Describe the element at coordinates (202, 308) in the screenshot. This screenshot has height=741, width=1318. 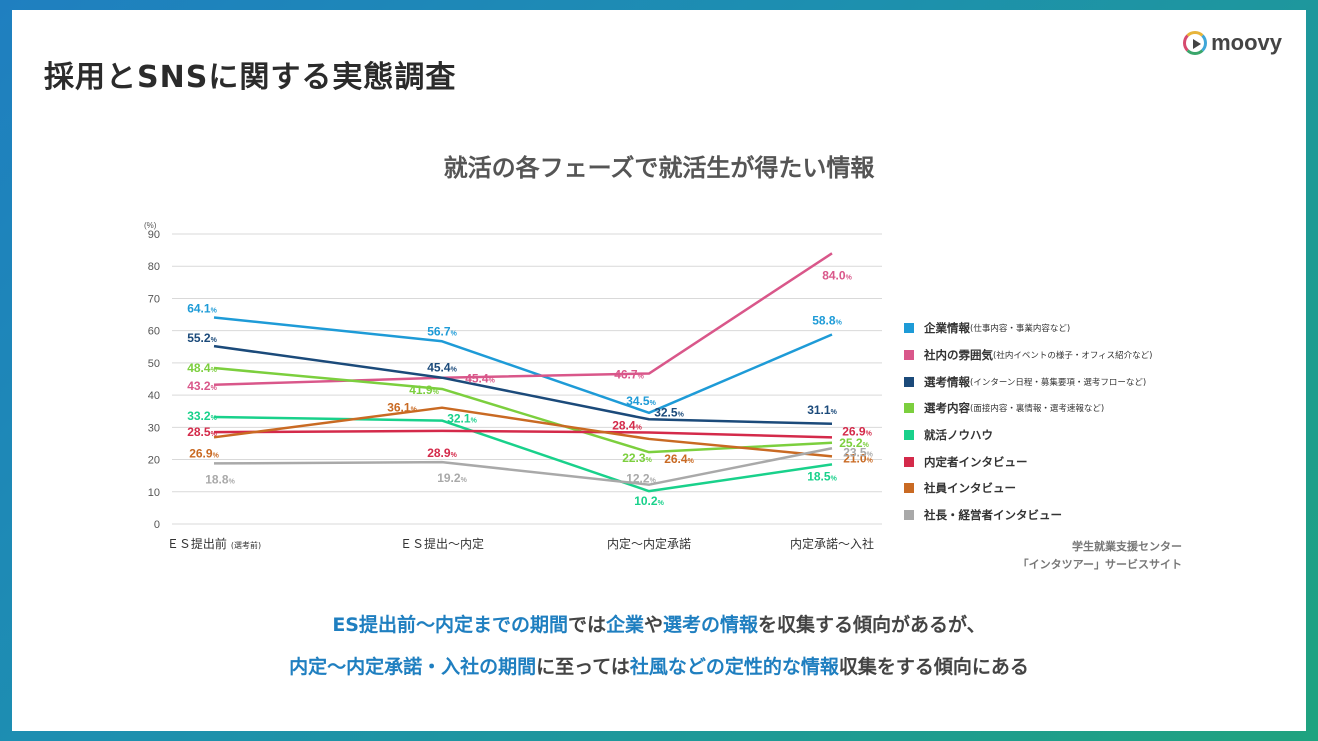
I see `data-label: 64.1%` at that location.